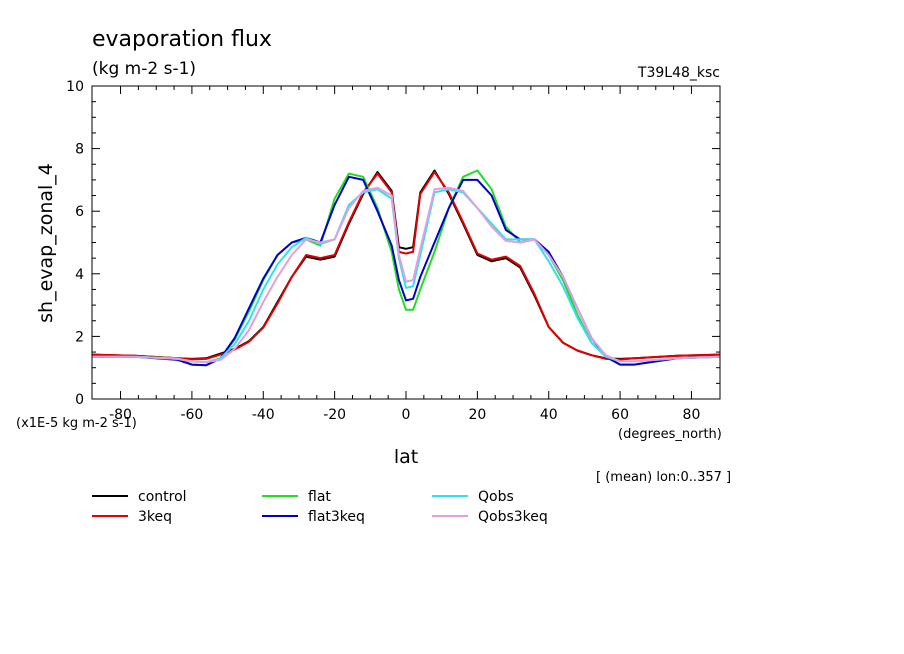 This screenshot has width=904, height=654. Describe the element at coordinates (79, 337) in the screenshot. I see `y-tick-label: 2` at that location.